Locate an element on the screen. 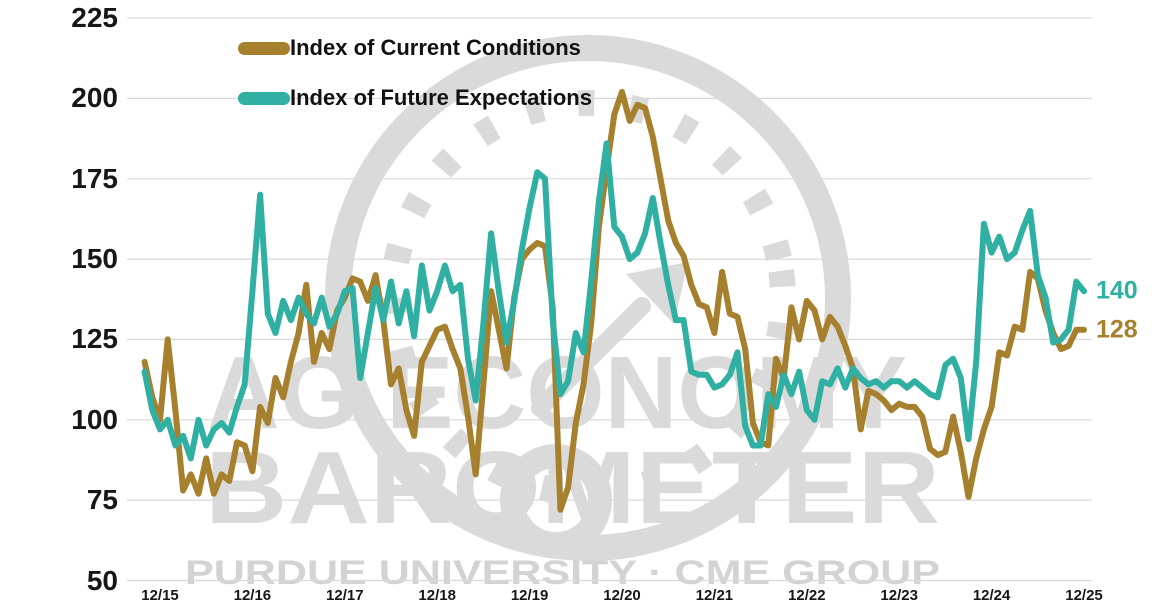 The width and height of the screenshot is (1152, 605). future-expectations-label: Index of Future Expectations is located at coordinates (441, 97).